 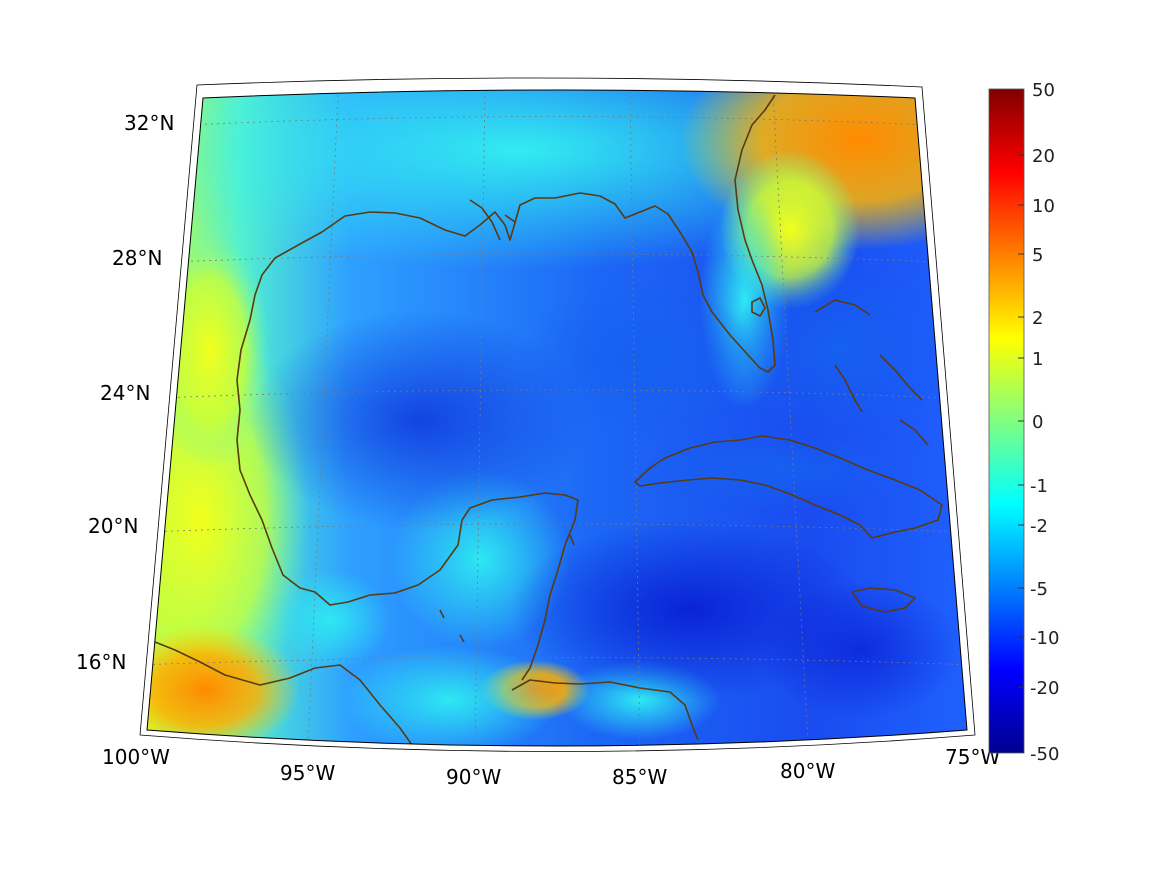 What do you see at coordinates (1021, 421) in the screenshot?
I see `colorbar-ticks` at bounding box center [1021, 421].